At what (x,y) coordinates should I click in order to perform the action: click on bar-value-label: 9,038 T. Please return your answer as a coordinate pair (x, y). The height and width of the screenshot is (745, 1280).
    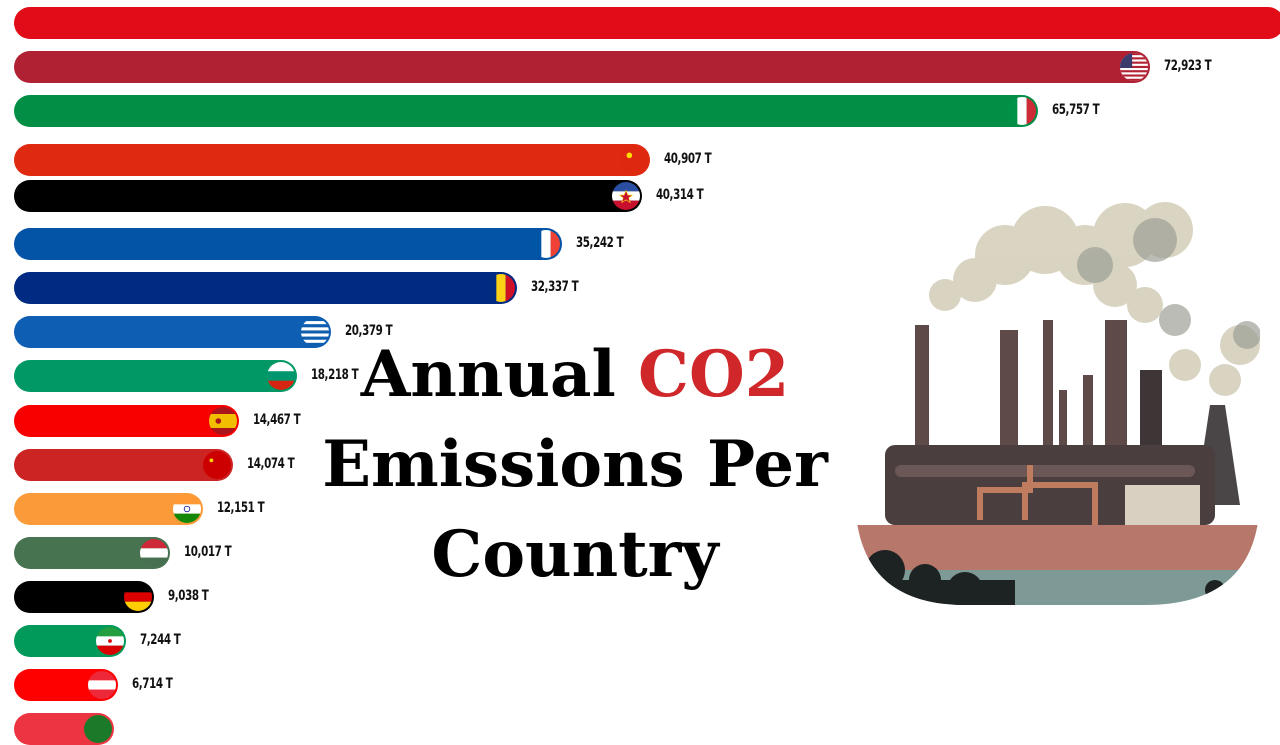
    Looking at the image, I should click on (188, 596).